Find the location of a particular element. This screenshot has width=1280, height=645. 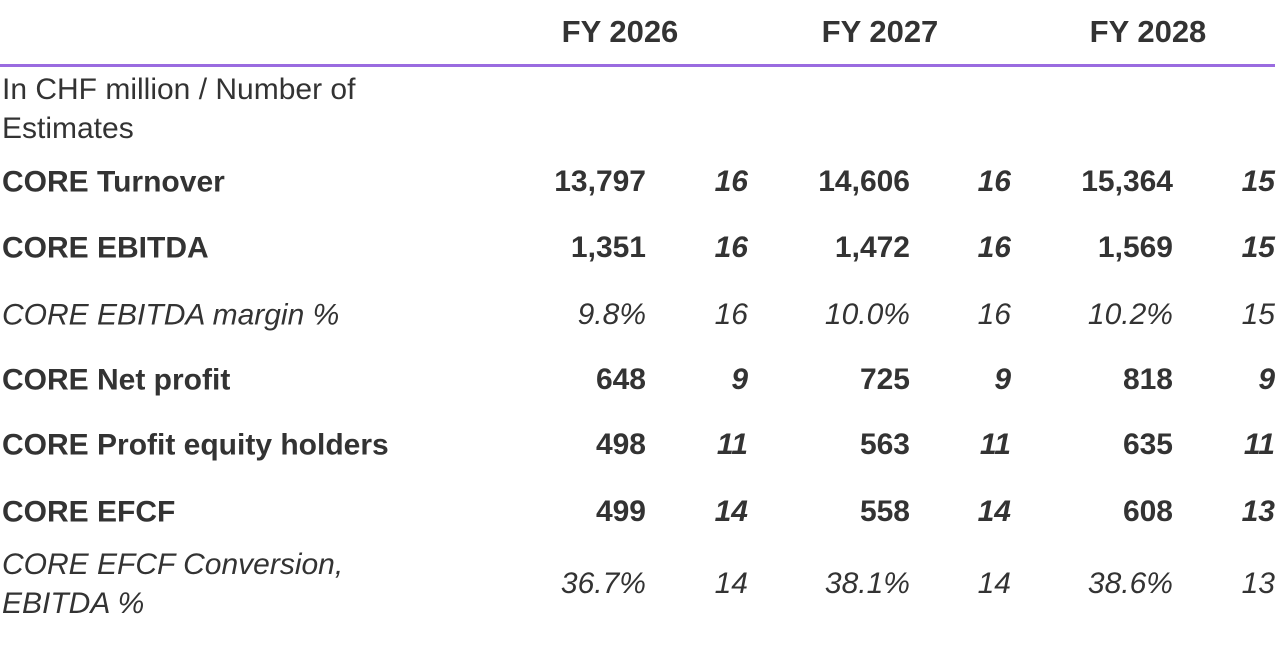

value-cell: 635 is located at coordinates (1147, 444).